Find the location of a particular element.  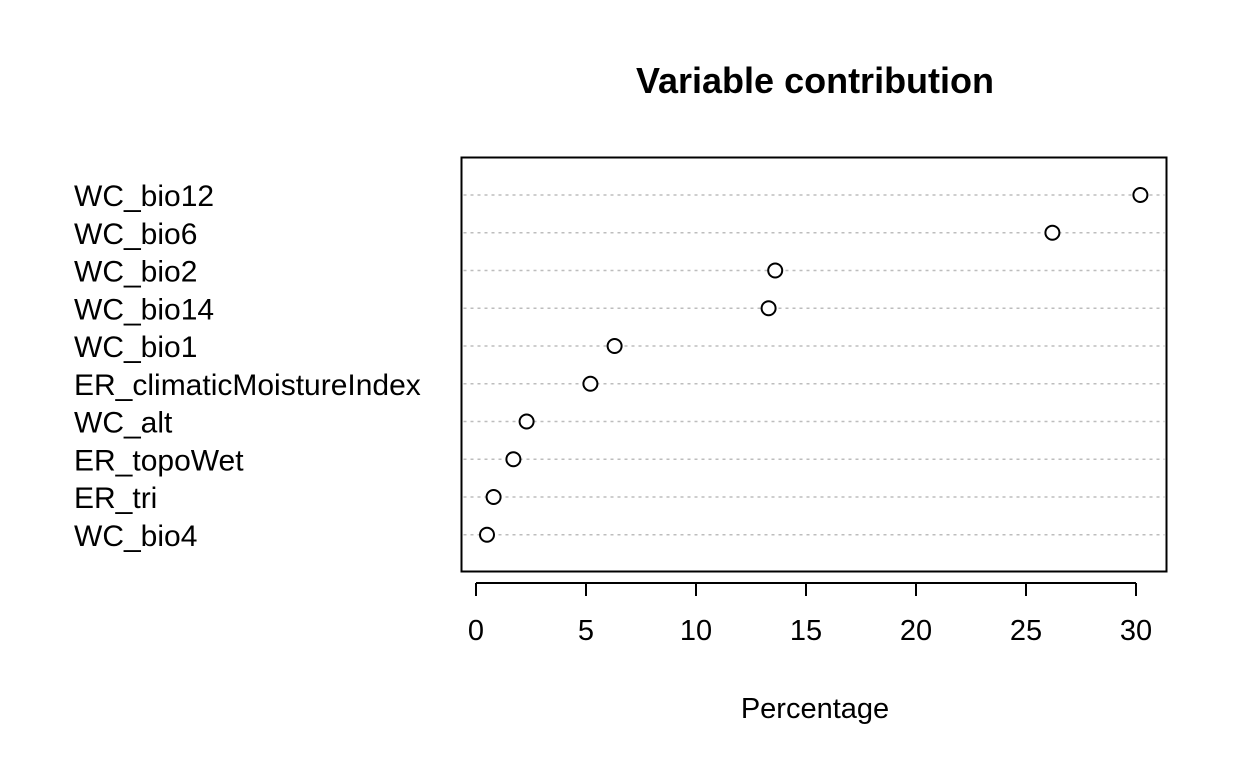

x-axis: 0 5 10 15 20 25 30 is located at coordinates (810, 614).